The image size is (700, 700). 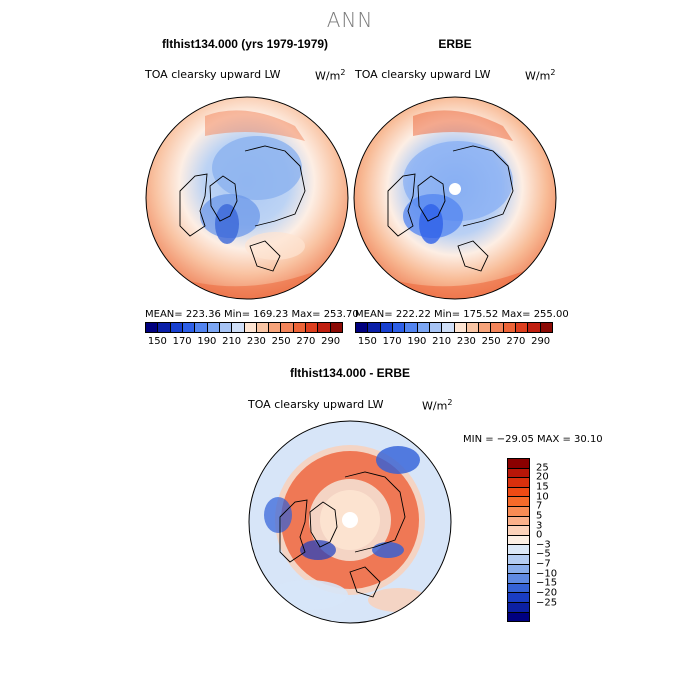 I want to click on panel-1-colorbar, so click(x=244, y=327).